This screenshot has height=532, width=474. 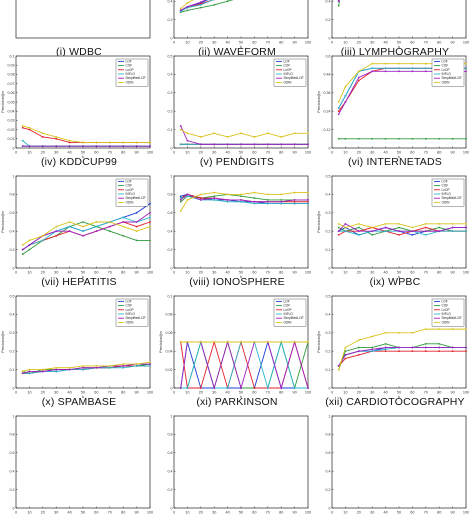 I want to click on y-tick-label: 0.06, so click(x=11, y=93).